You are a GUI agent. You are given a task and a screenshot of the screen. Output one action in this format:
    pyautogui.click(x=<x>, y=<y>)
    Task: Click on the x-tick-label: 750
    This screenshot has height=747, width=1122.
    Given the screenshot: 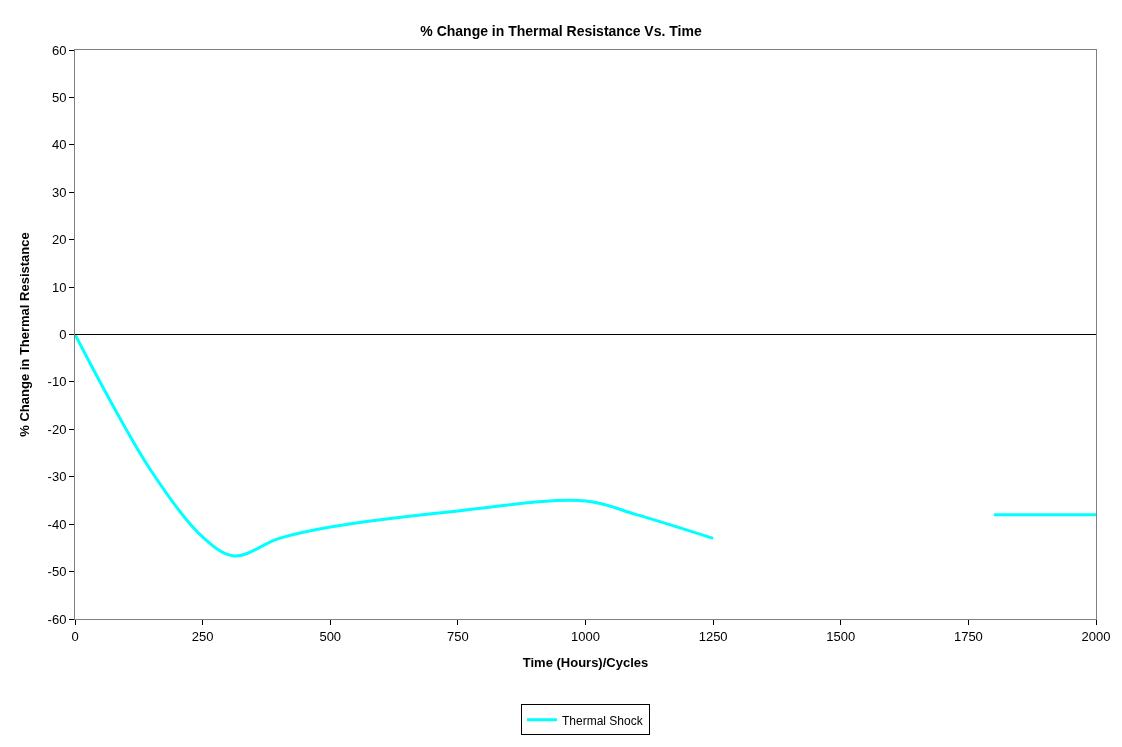 What is the action you would take?
    pyautogui.click(x=458, y=636)
    